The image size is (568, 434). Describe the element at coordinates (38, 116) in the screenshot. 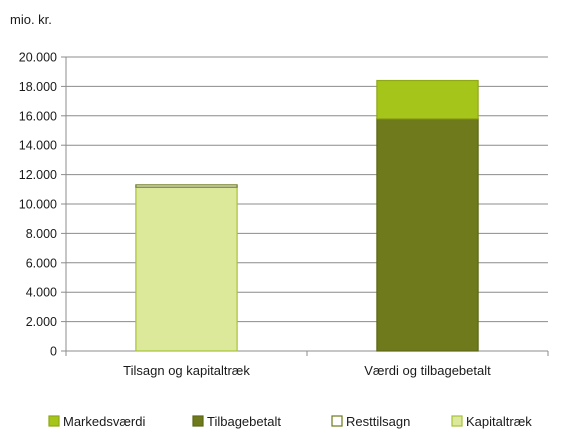

I see `y-tick-label: 16.000` at that location.